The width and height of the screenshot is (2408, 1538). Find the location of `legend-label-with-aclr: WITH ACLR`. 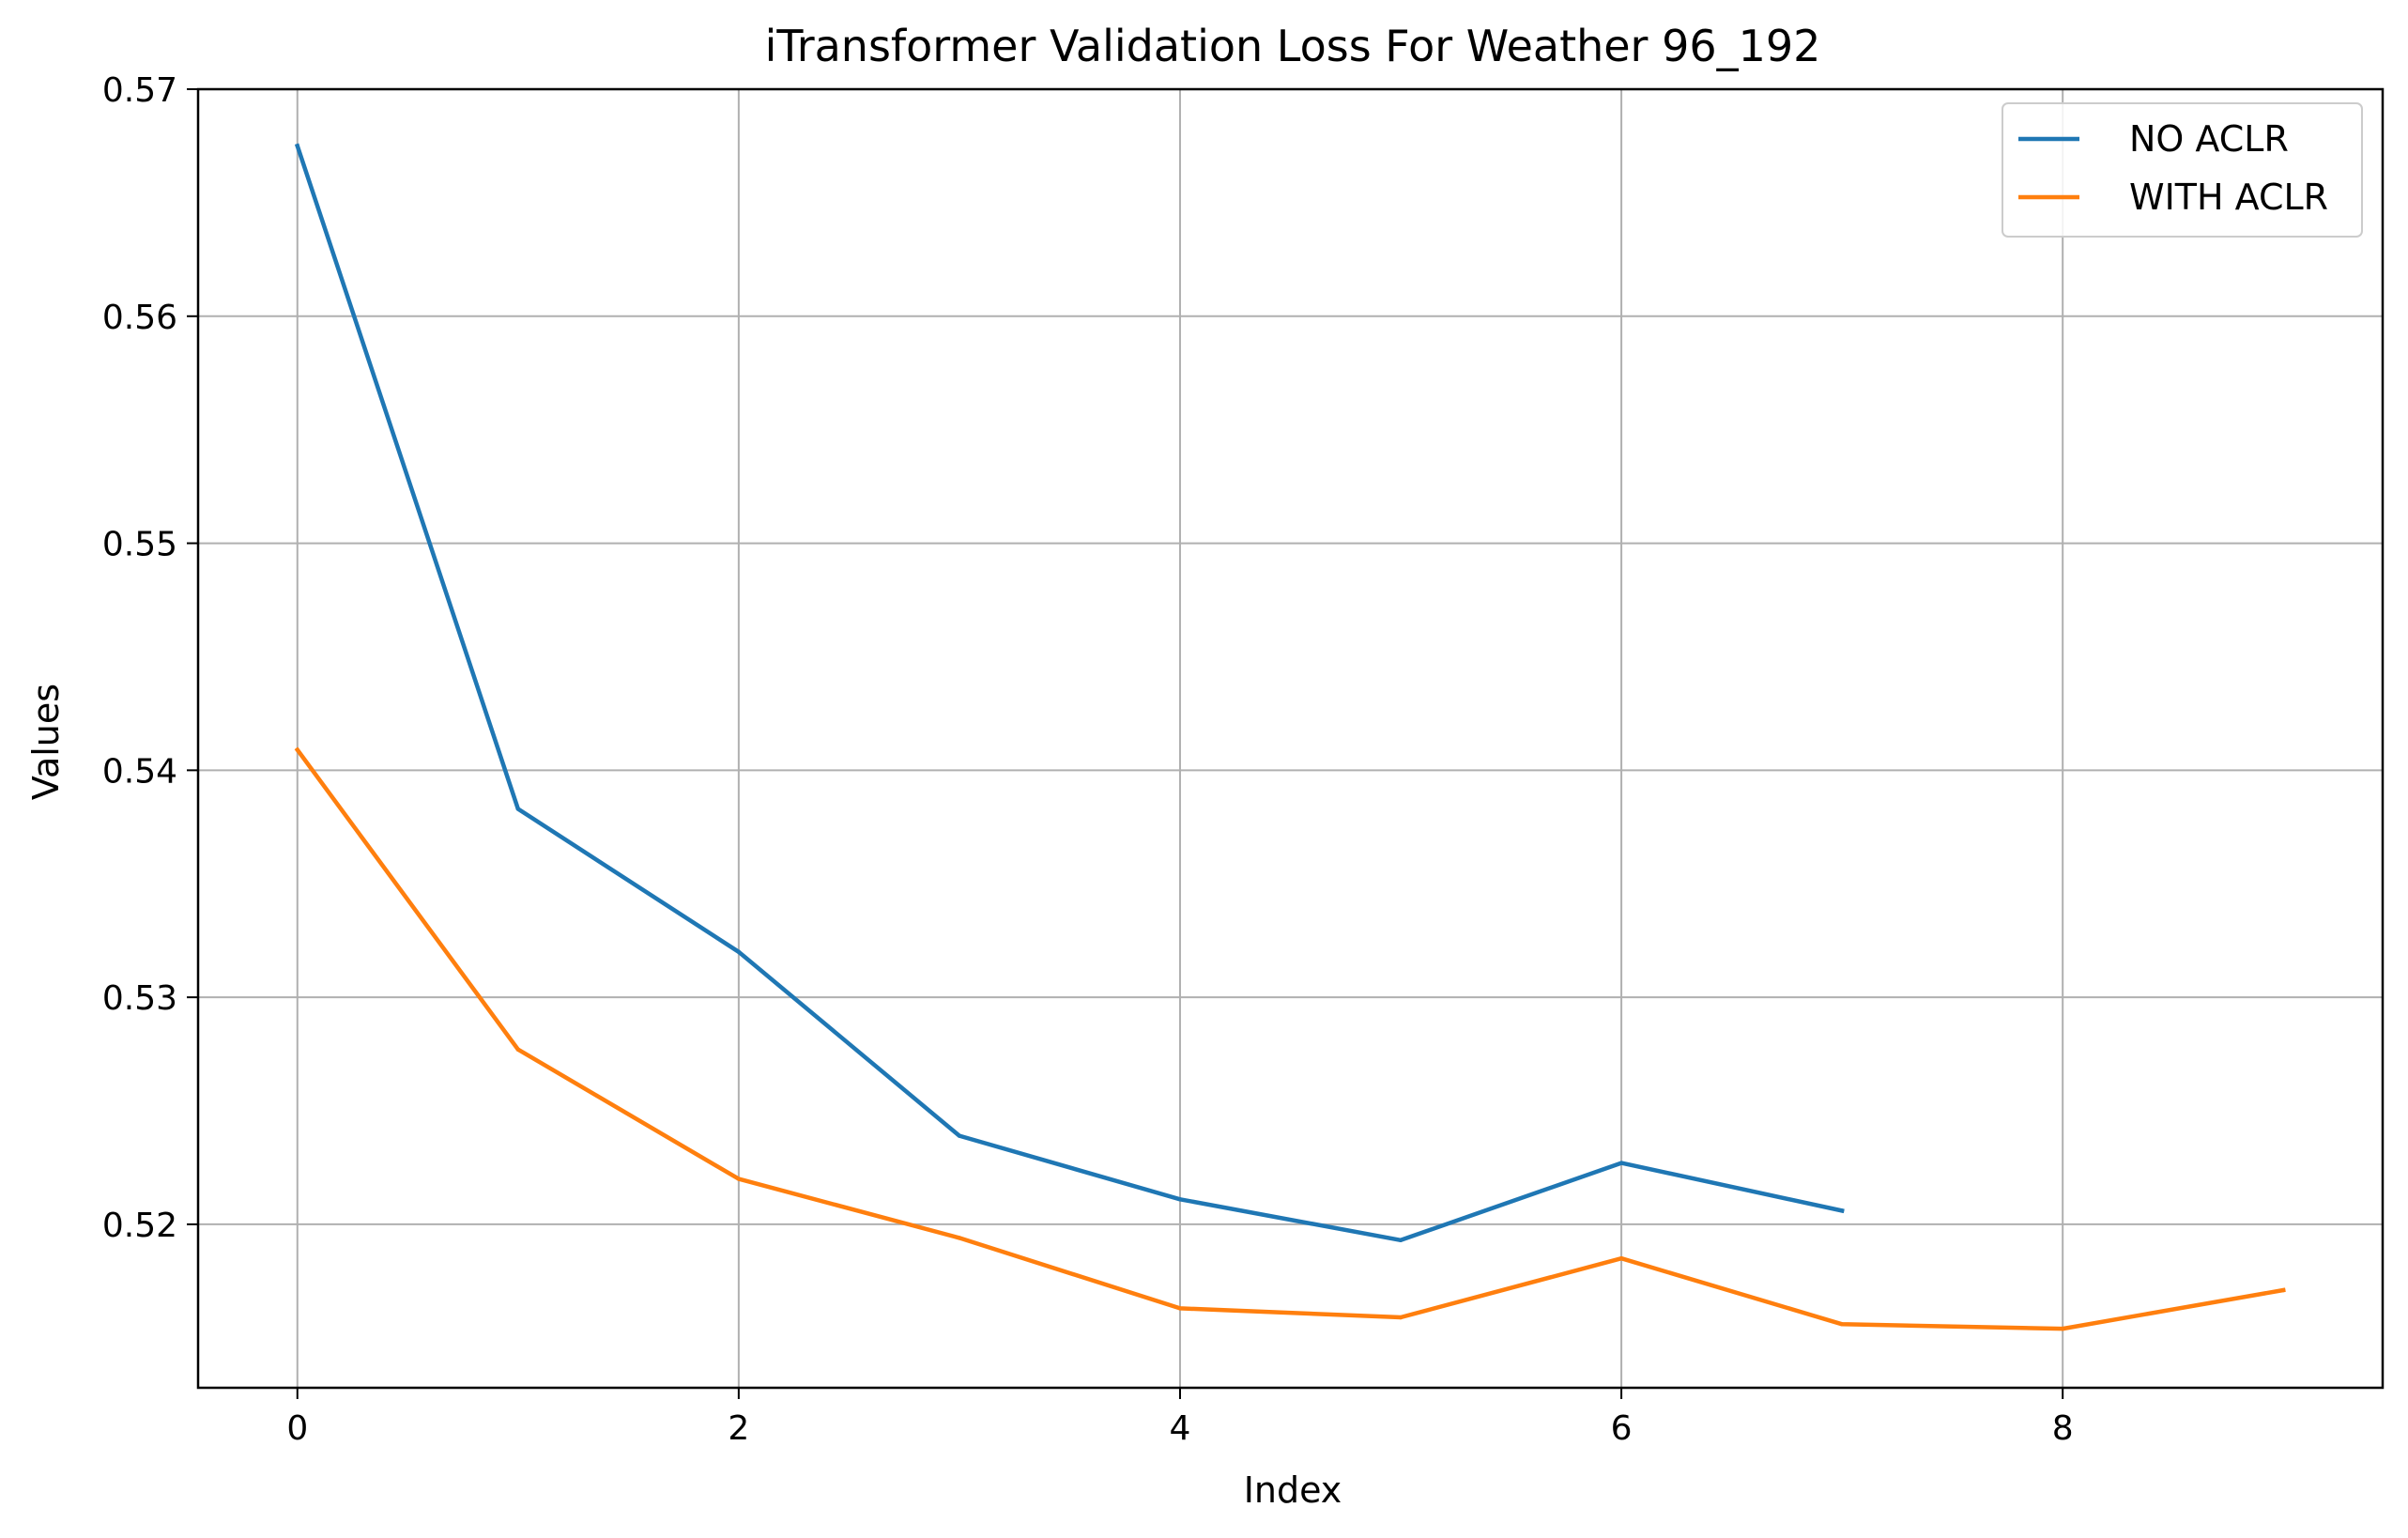

legend-label-with-aclr: WITH ACLR is located at coordinates (2228, 197).